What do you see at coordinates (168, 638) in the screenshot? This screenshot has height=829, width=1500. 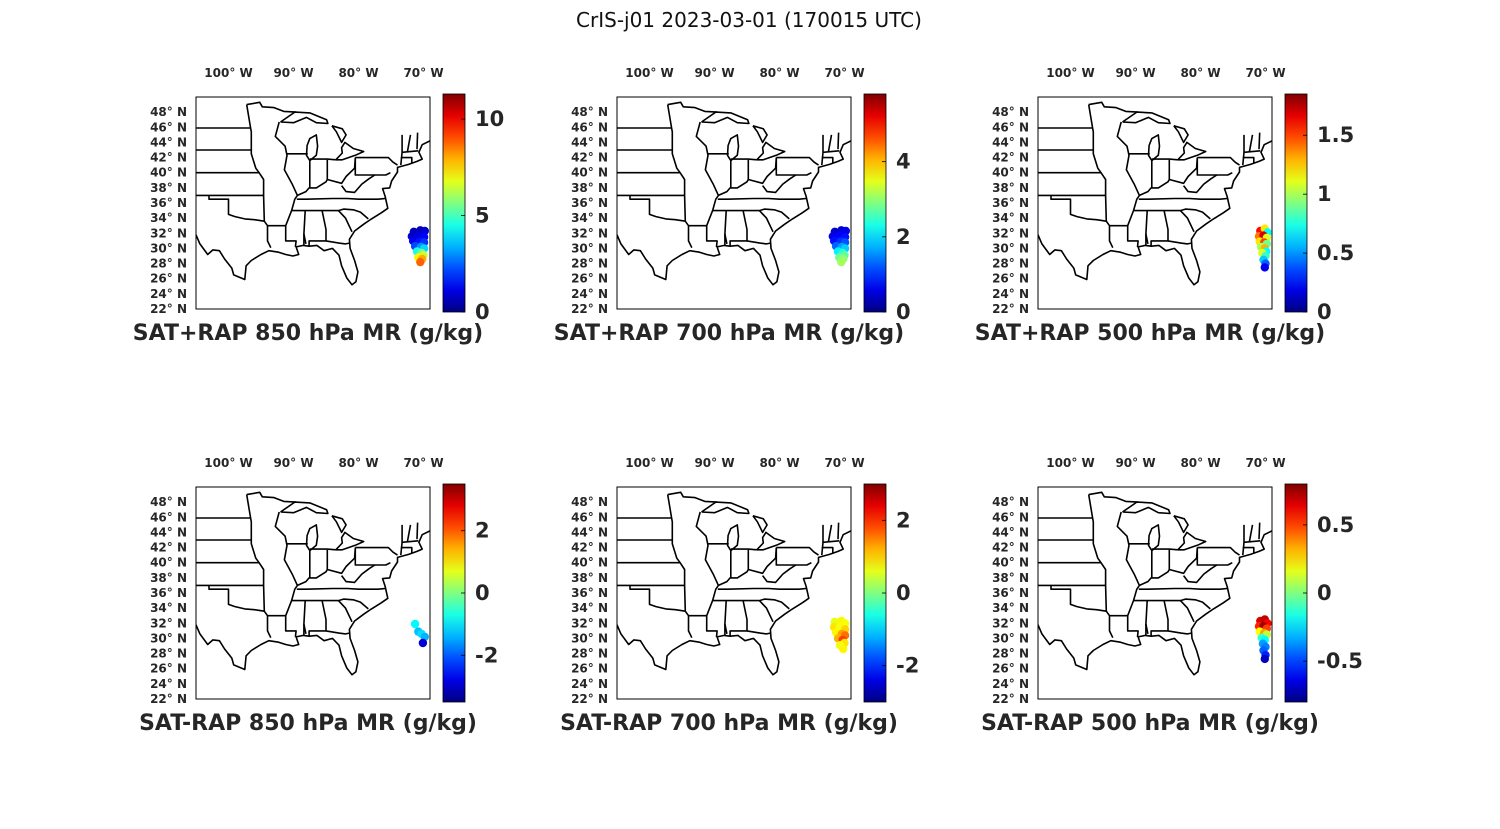 I see `lat-tick-label: 30° N` at bounding box center [168, 638].